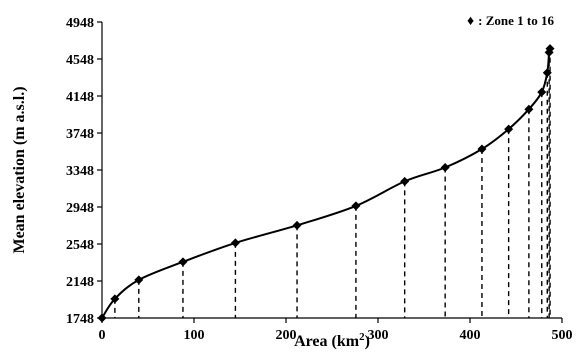 The height and width of the screenshot is (352, 578). Describe the element at coordinates (80, 319) in the screenshot. I see `y-tick-label: 1748` at that location.